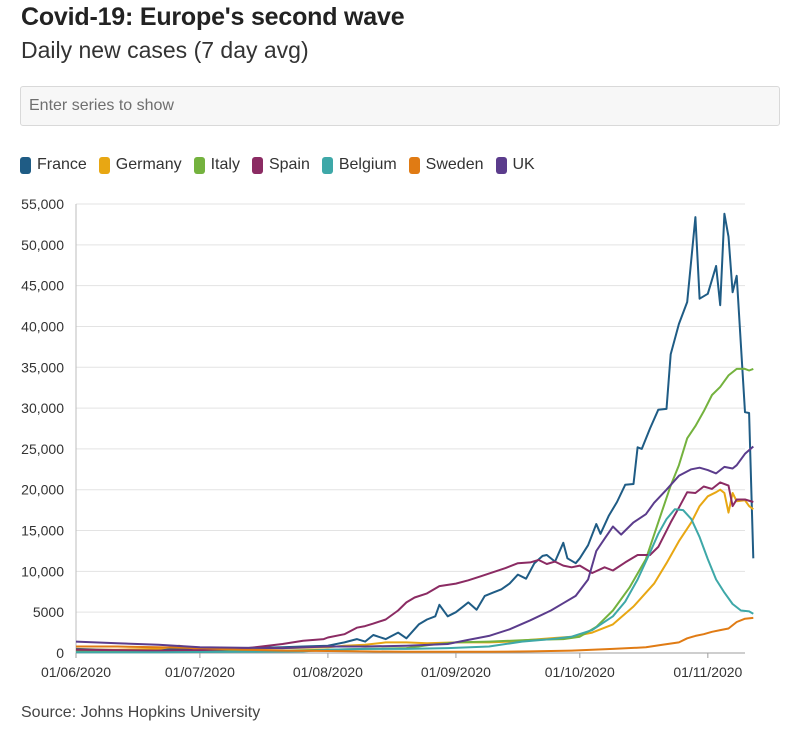 The image size is (799, 729). I want to click on legend-item-sweden: Sweden, so click(446, 165).